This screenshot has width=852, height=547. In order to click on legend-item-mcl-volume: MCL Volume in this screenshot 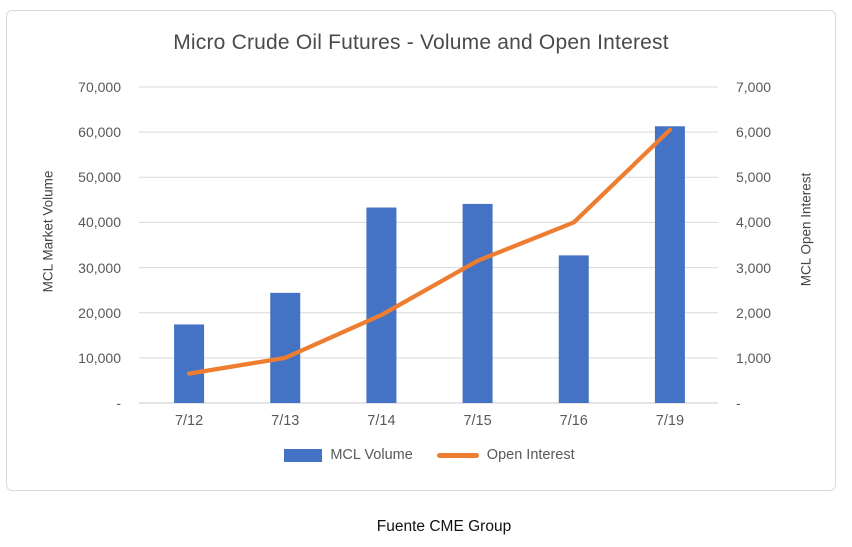, I will do `click(348, 455)`.